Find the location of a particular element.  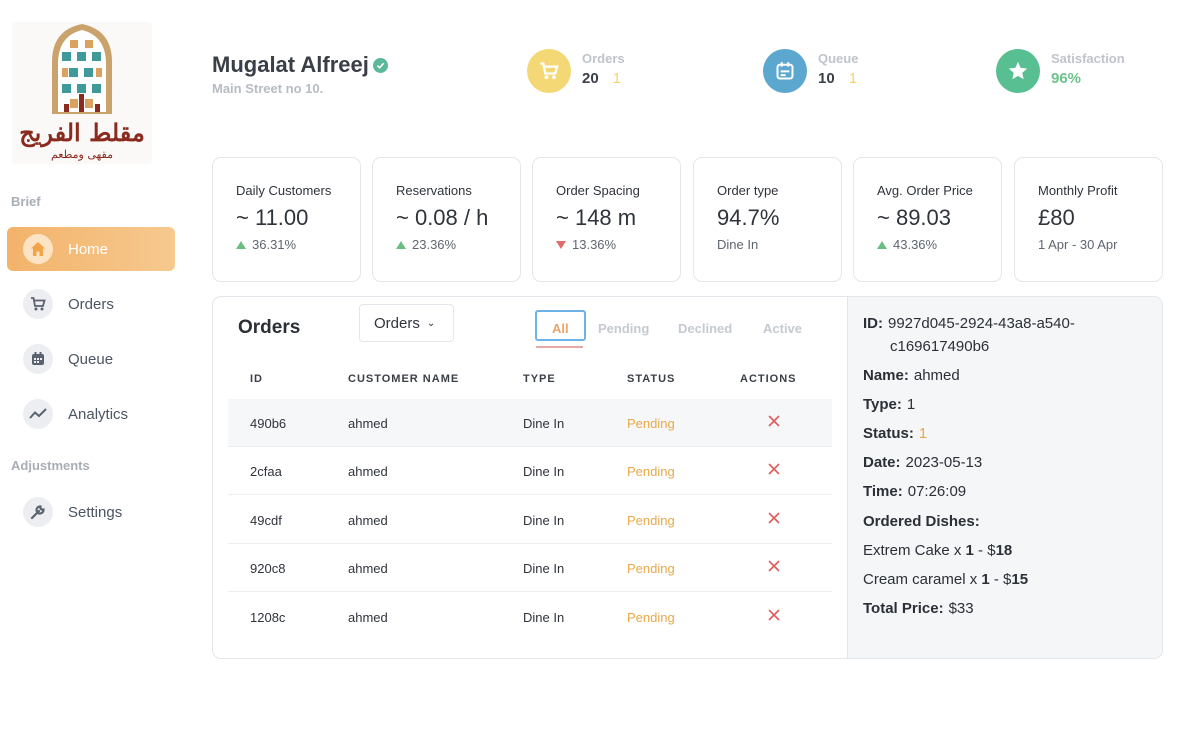

shop-name: Mugalat Alfreej is located at coordinates (290, 64).